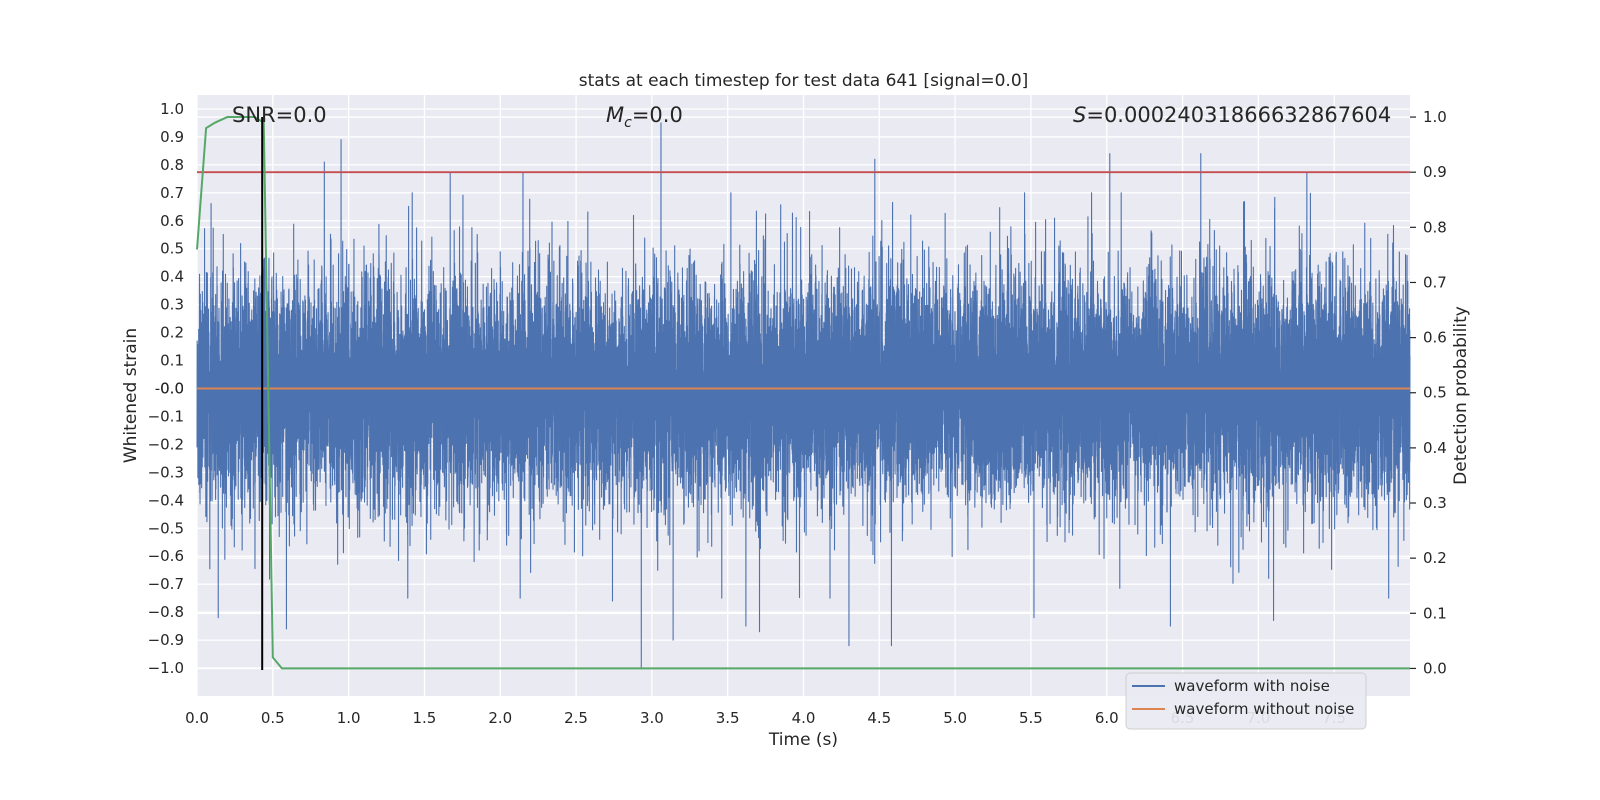 The height and width of the screenshot is (800, 1600). What do you see at coordinates (166, 612) in the screenshot?
I see `y-tick-label: −0.8` at bounding box center [166, 612].